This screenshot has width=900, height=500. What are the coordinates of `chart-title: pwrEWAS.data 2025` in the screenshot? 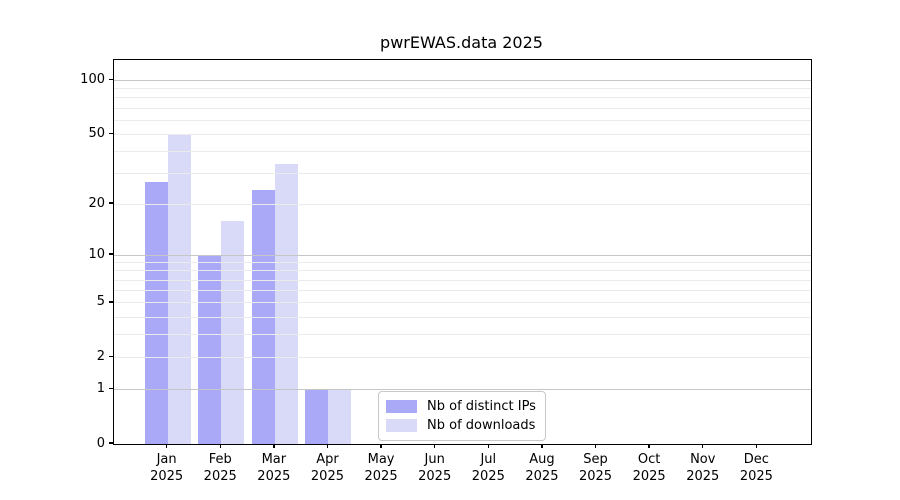 It's located at (461, 42).